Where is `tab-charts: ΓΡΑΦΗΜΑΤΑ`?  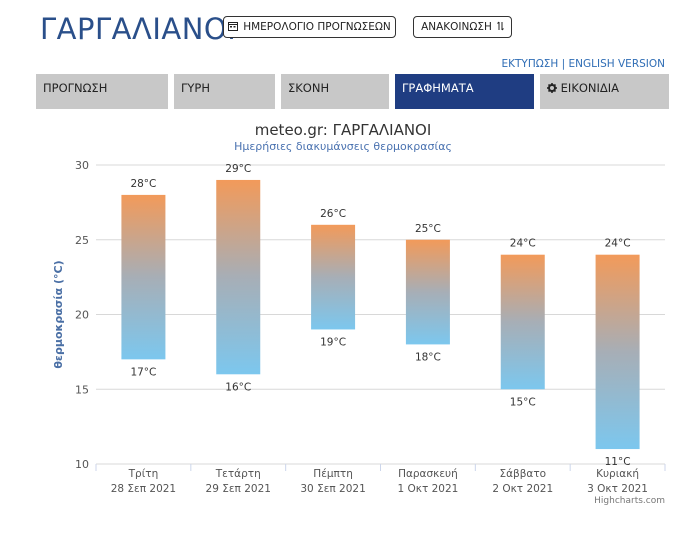
tab-charts: ΓΡΑΦΗΜΑΤΑ is located at coordinates (464, 91).